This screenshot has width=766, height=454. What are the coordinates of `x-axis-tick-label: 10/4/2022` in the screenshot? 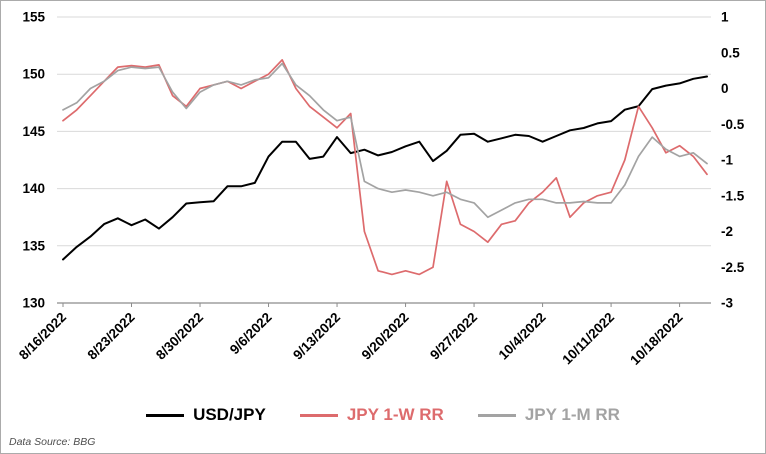 It's located at (522, 336).